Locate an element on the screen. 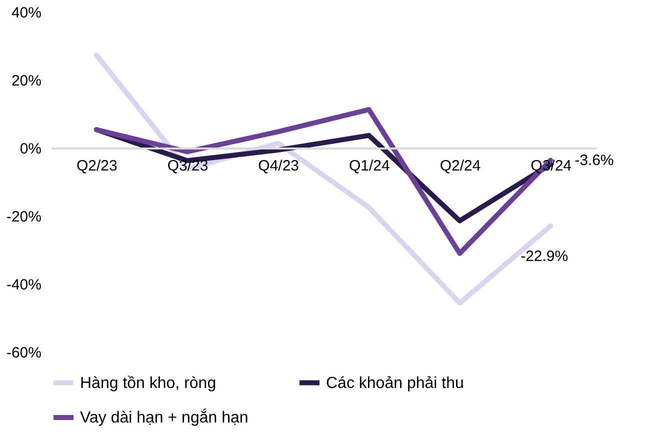 This screenshot has width=657, height=443. legend-label: Hàng tồn kho, ròng is located at coordinates (148, 383).